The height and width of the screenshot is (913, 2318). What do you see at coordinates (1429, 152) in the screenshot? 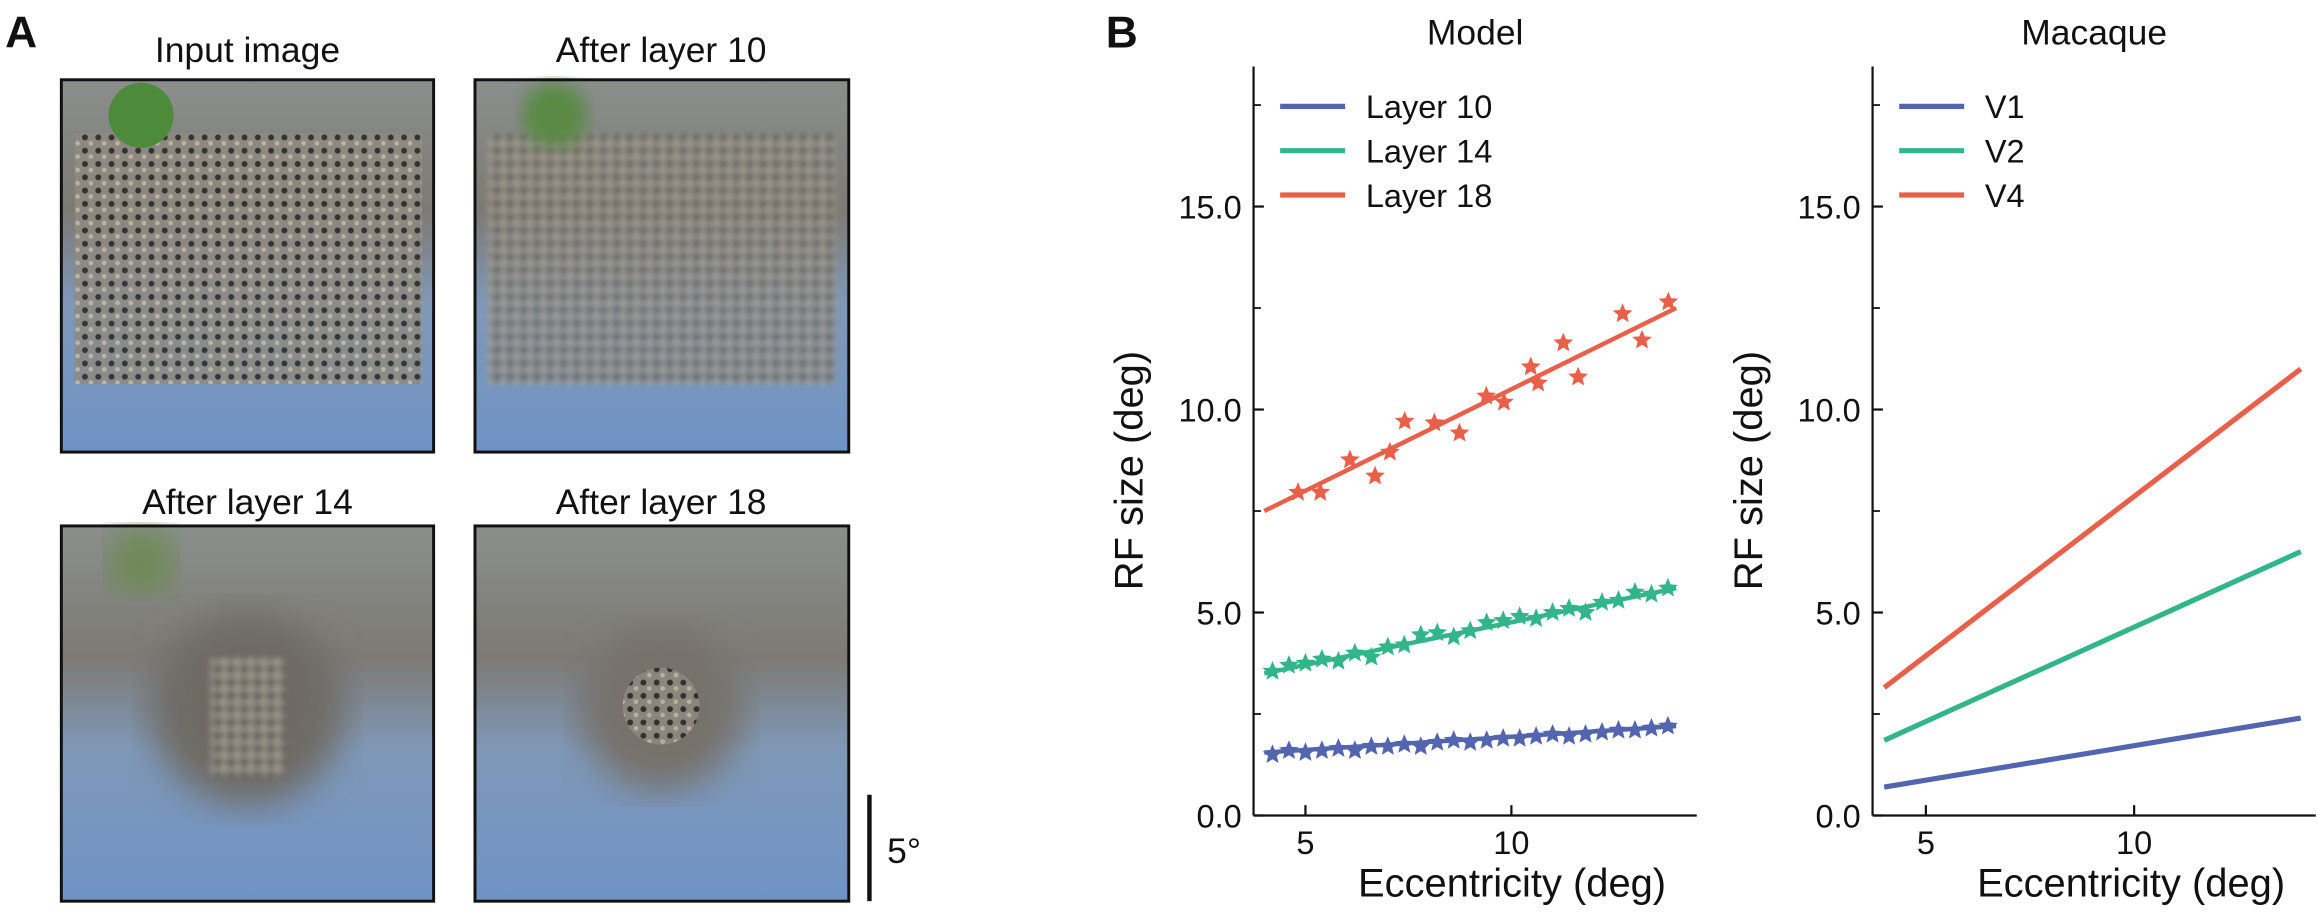
I see `legend-label: Layer 14` at bounding box center [1429, 152].